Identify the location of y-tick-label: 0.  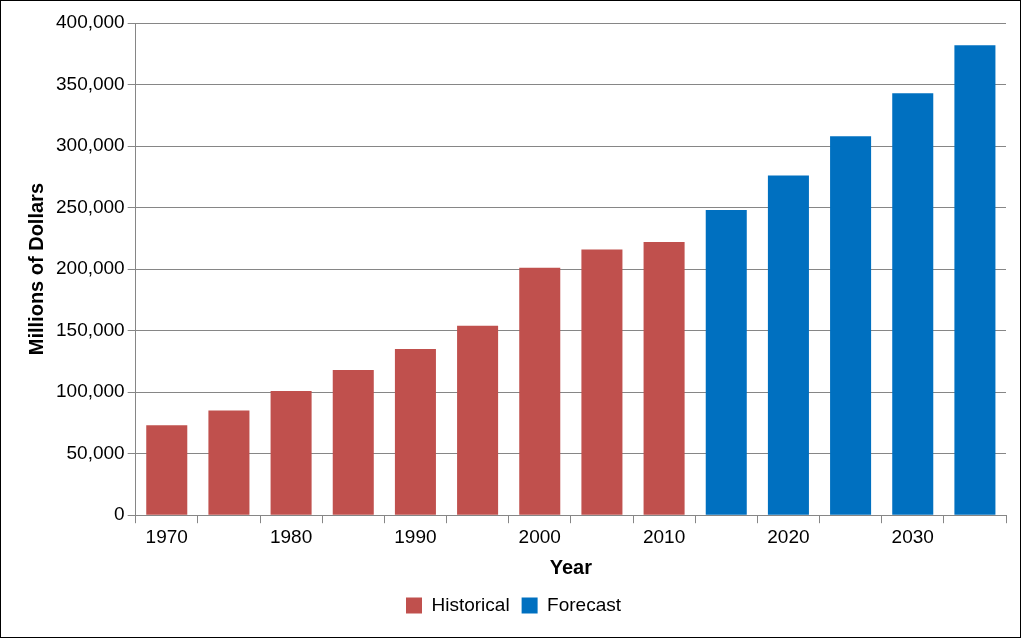
(119, 514).